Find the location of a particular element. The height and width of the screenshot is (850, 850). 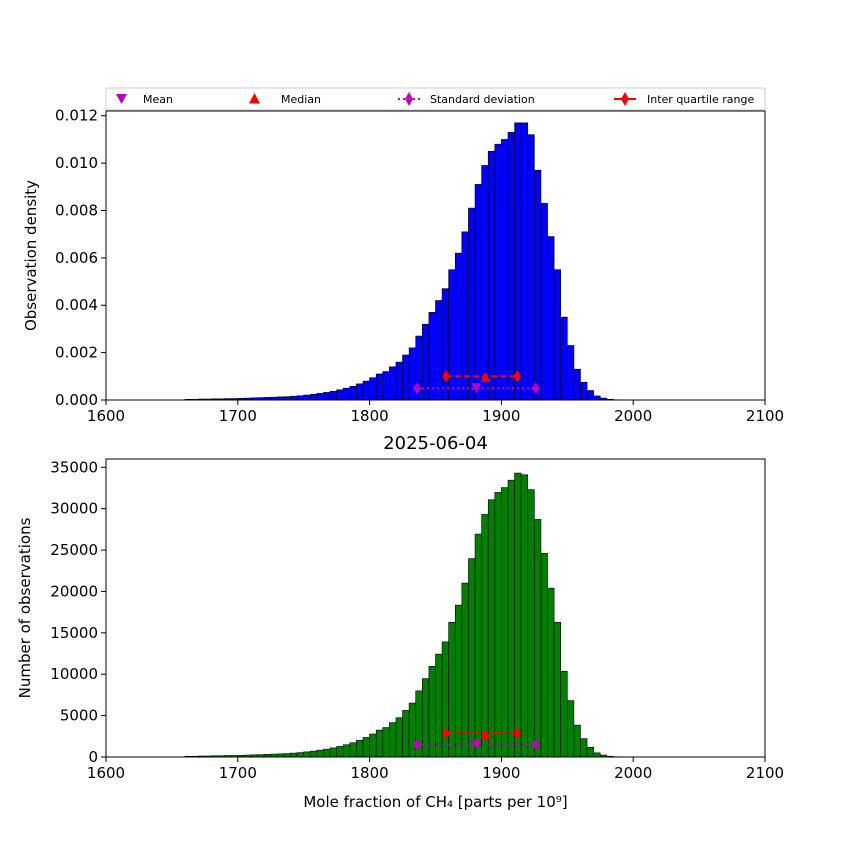

y-tick-label: 0.006 is located at coordinates (76, 258).